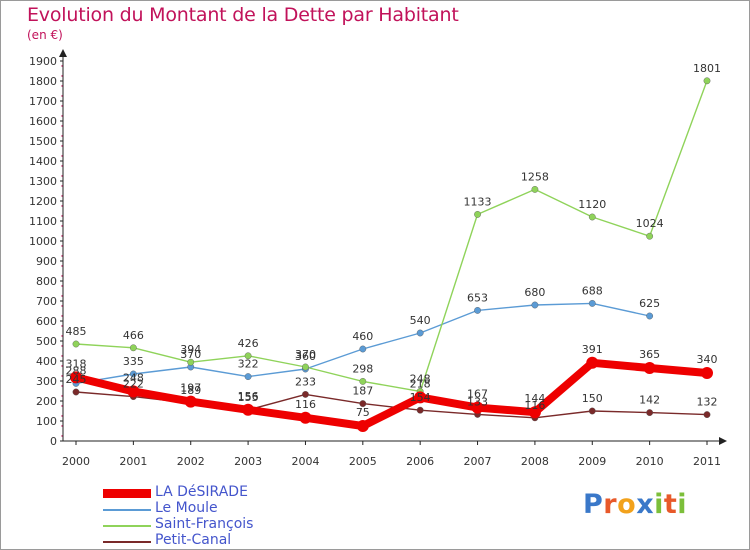  What do you see at coordinates (592, 204) in the screenshot?
I see `data-label: 1120` at bounding box center [592, 204].